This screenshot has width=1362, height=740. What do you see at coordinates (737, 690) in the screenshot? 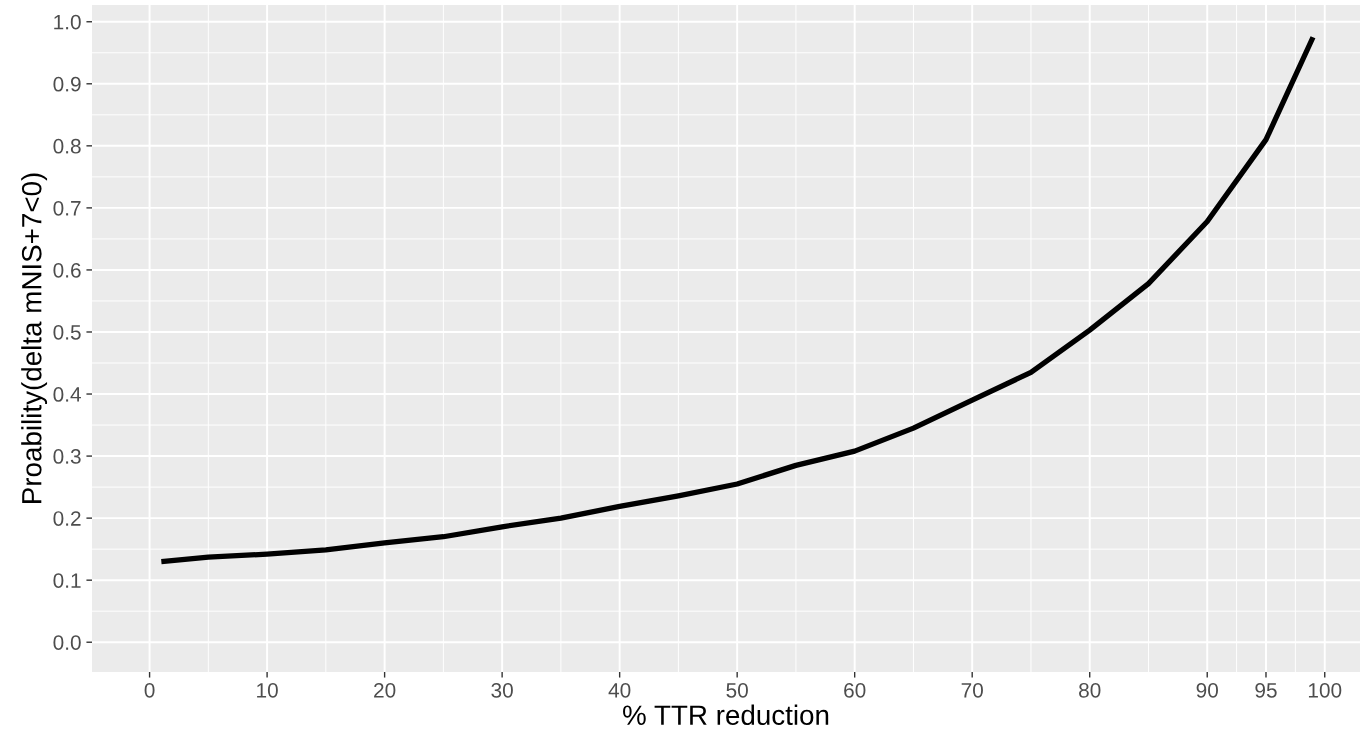
I see `x-tick-label: 50` at bounding box center [737, 690].